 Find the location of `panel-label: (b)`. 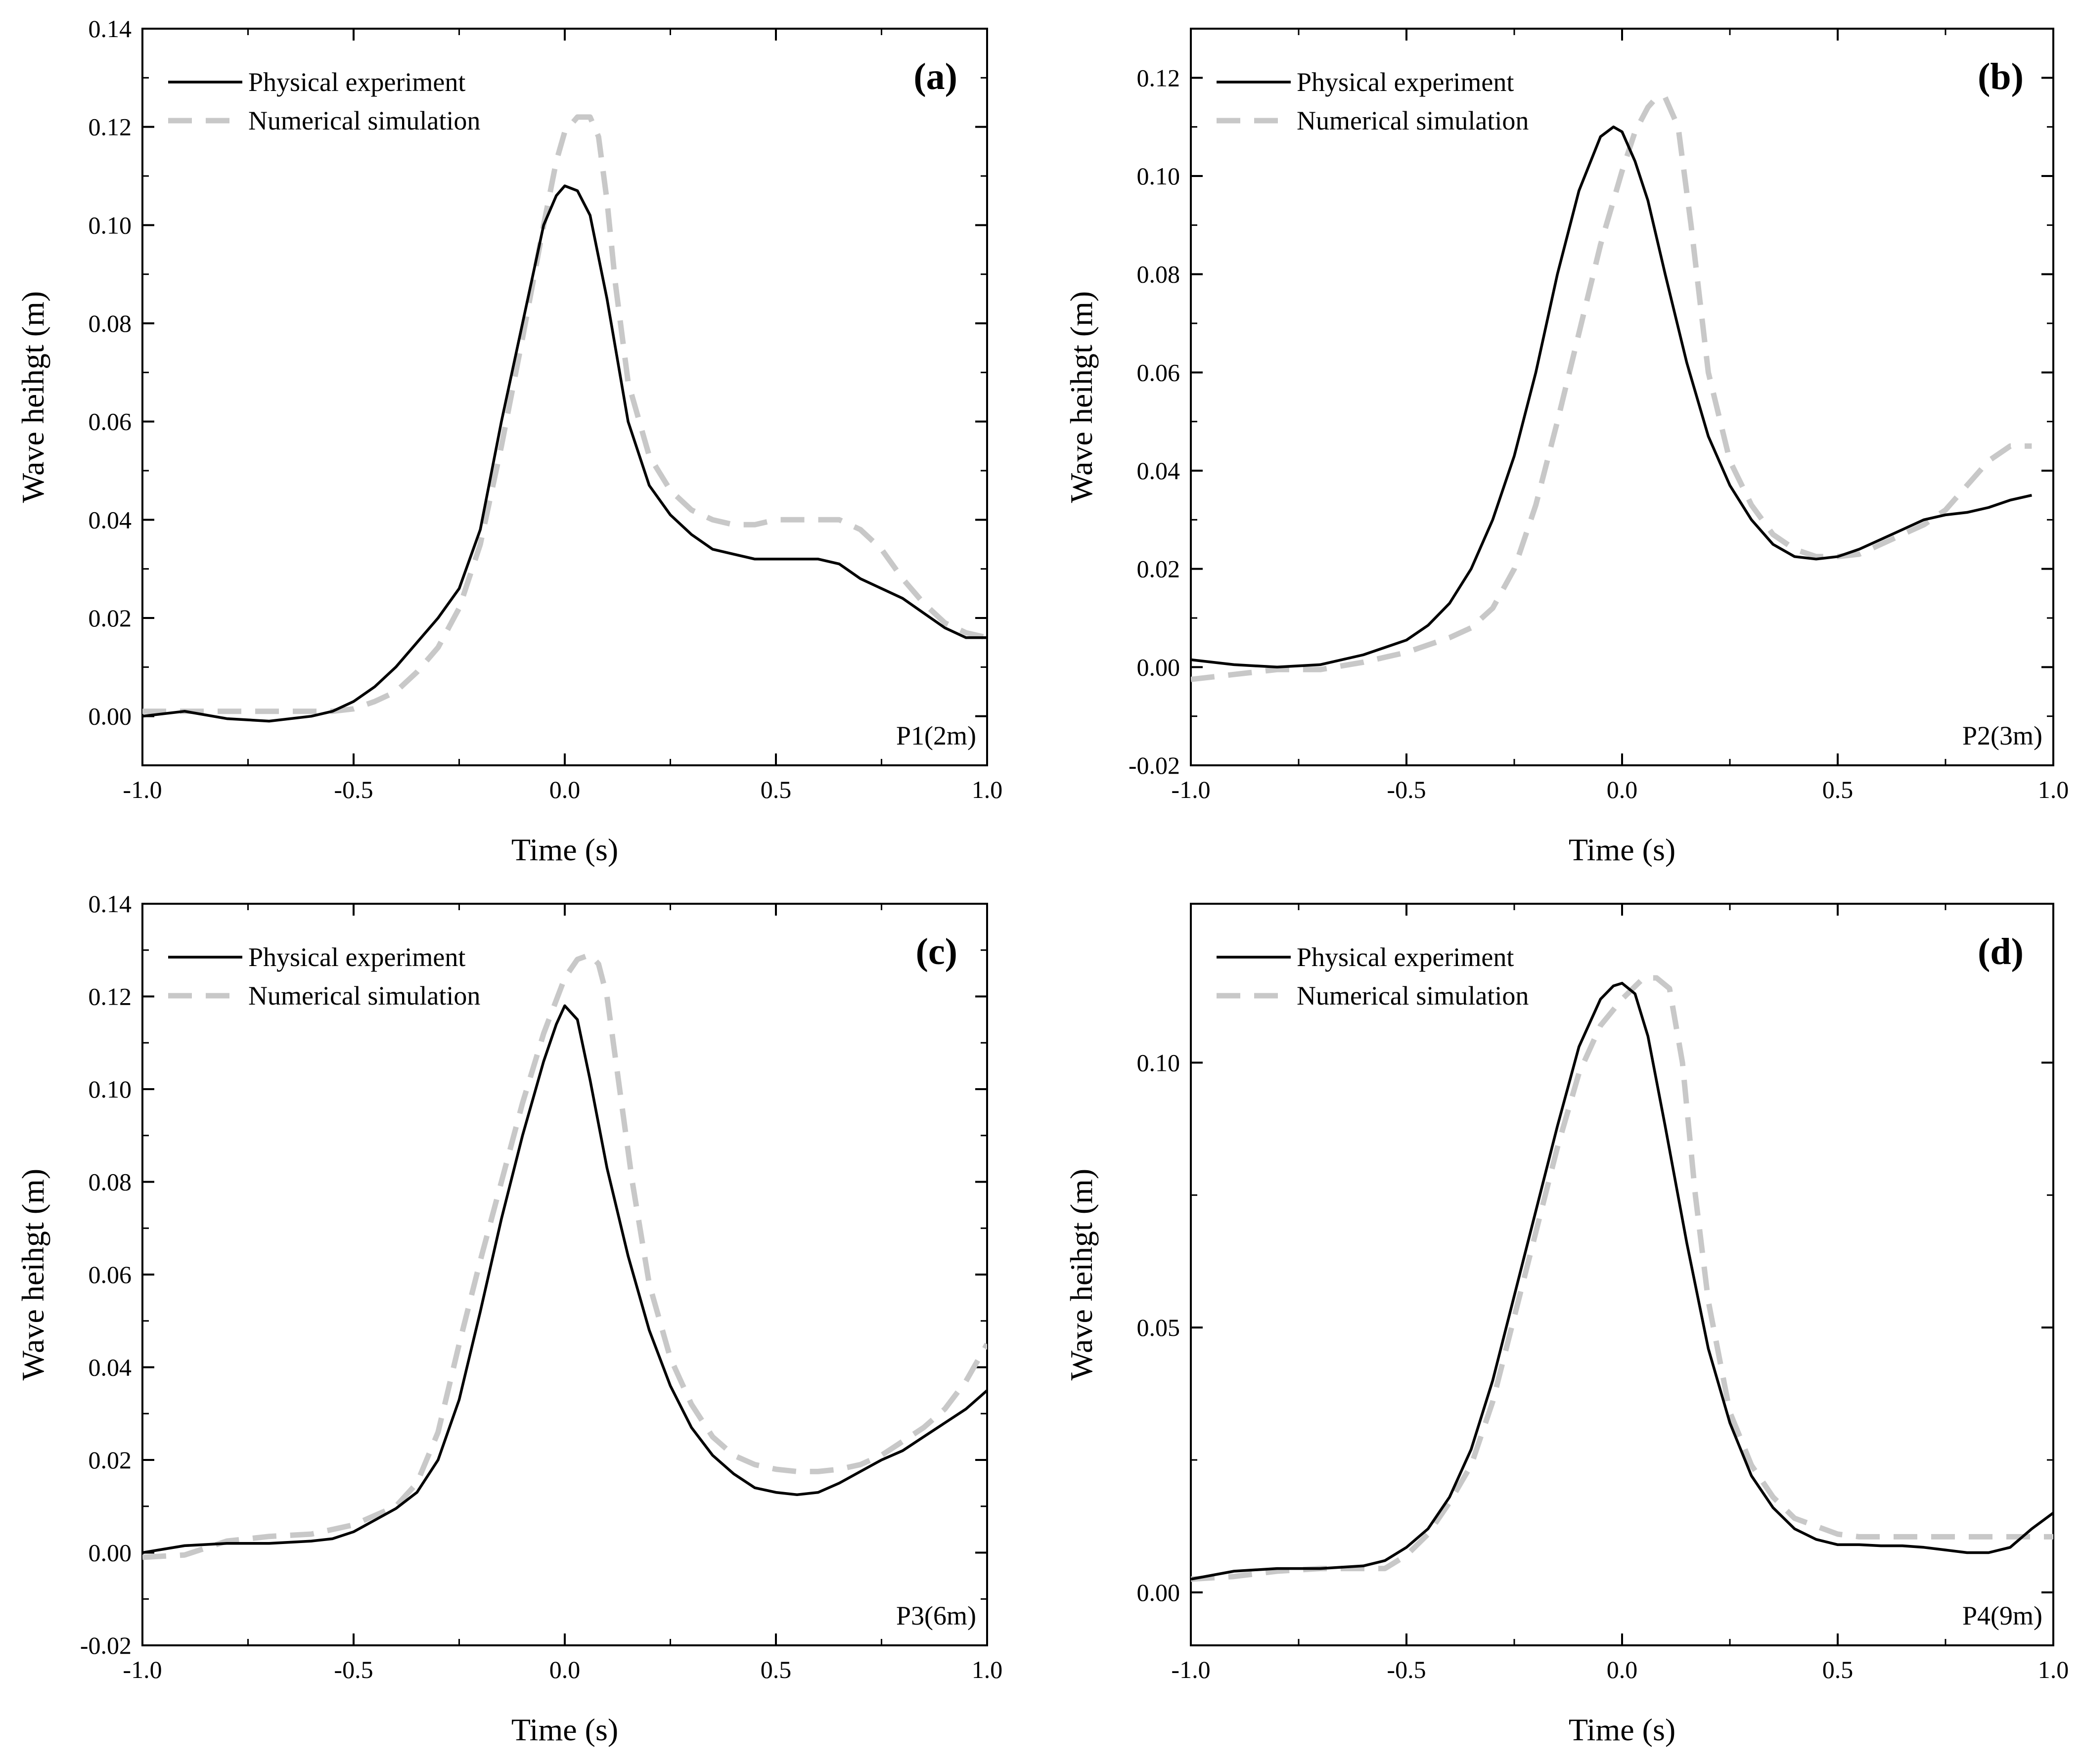

panel-label: (b) is located at coordinates (2001, 76).